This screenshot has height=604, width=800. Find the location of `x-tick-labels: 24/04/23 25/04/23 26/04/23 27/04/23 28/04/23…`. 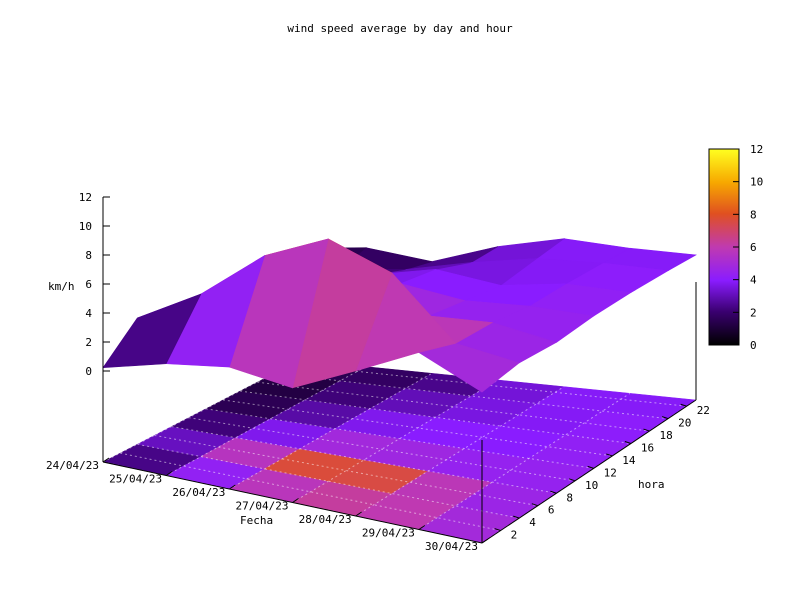

x-tick-labels: 24/04/23 25/04/23 26/04/23 27/04/23 28/04/23… is located at coordinates (267, 505).